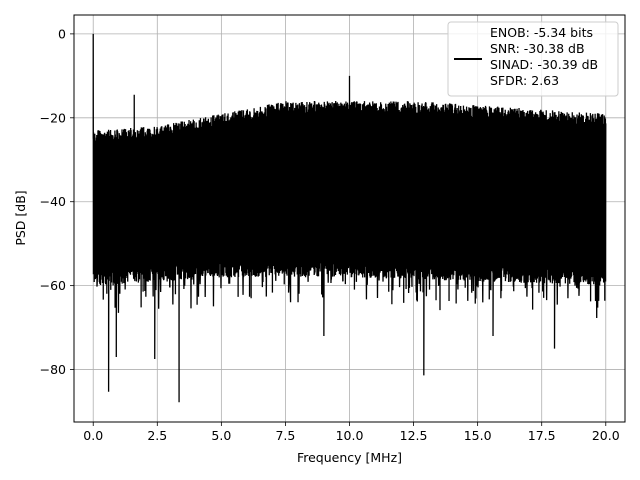 The height and width of the screenshot is (480, 640). I want to click on x-tick-label: 10.0, so click(350, 435).